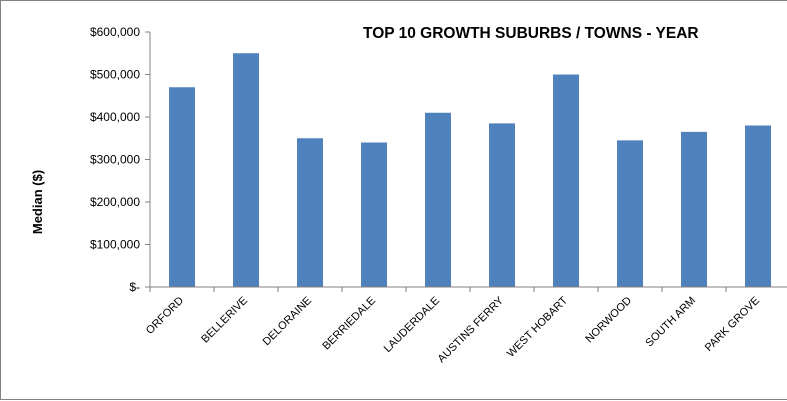  I want to click on y-tick-label: $400,000, so click(115, 117).